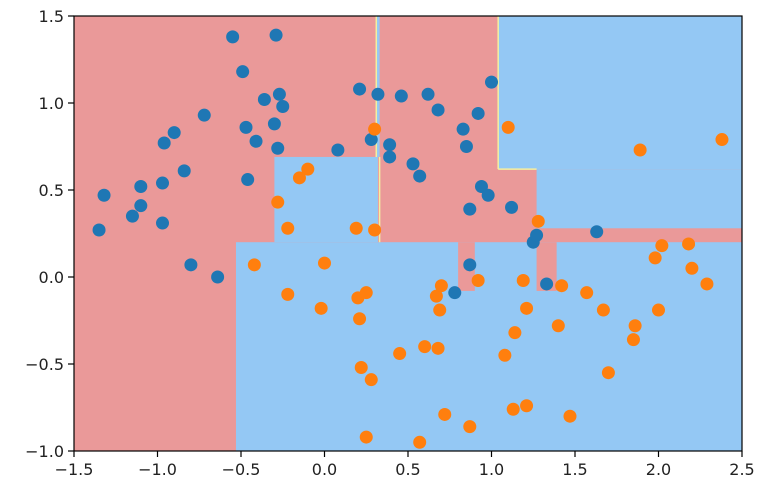  Describe the element at coordinates (574, 469) in the screenshot. I see `x-tick-label: 1.5` at that location.